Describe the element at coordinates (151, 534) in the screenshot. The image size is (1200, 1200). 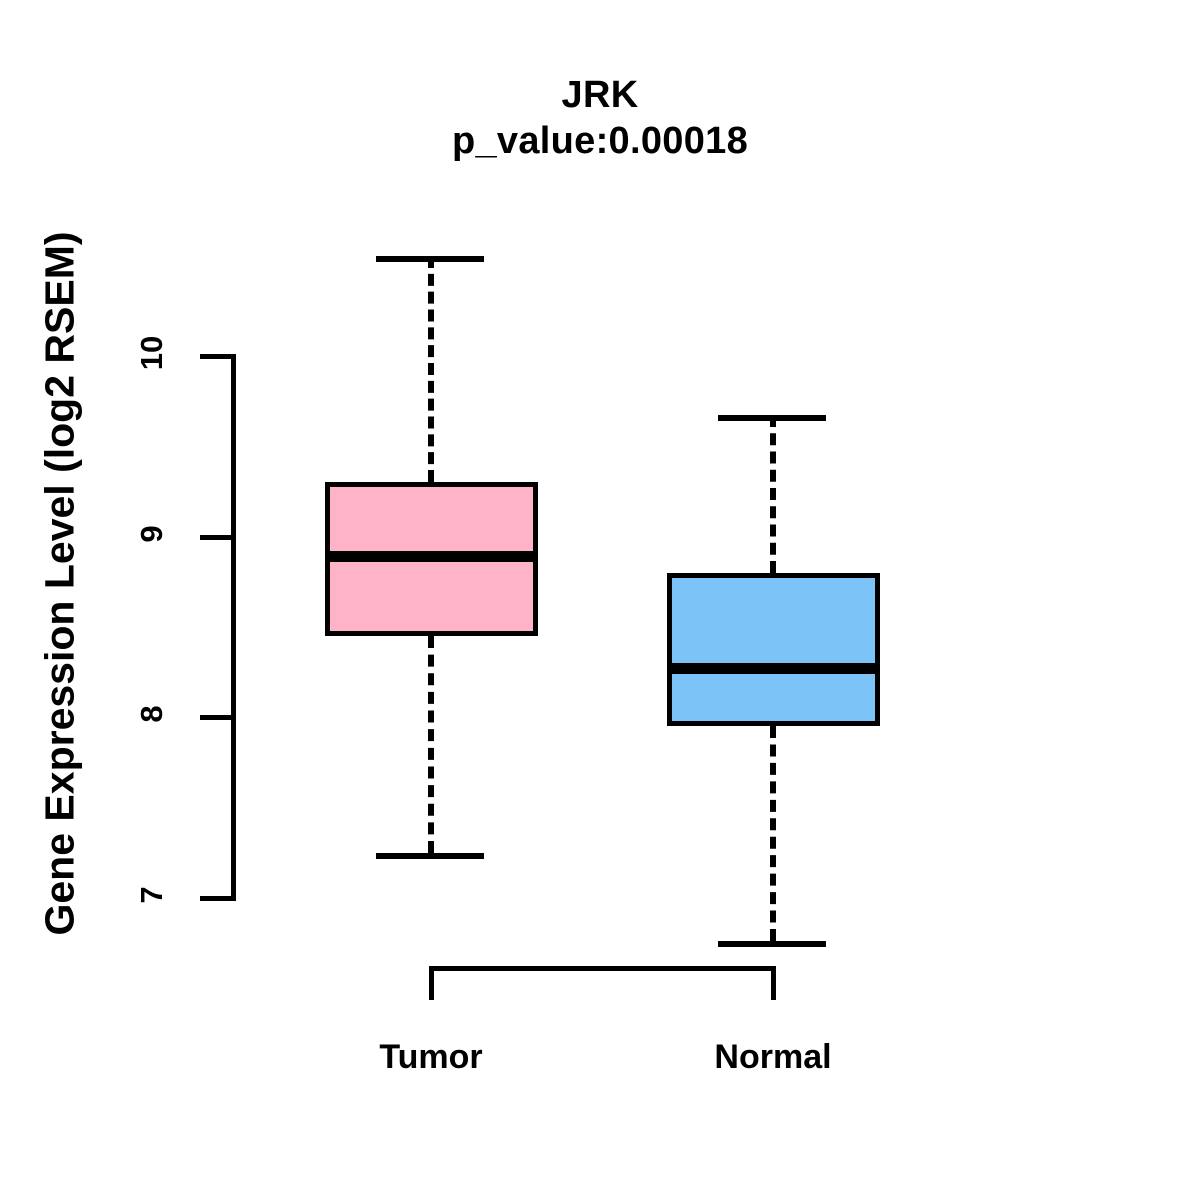
I see `y-axis-tick-label: 9` at that location.